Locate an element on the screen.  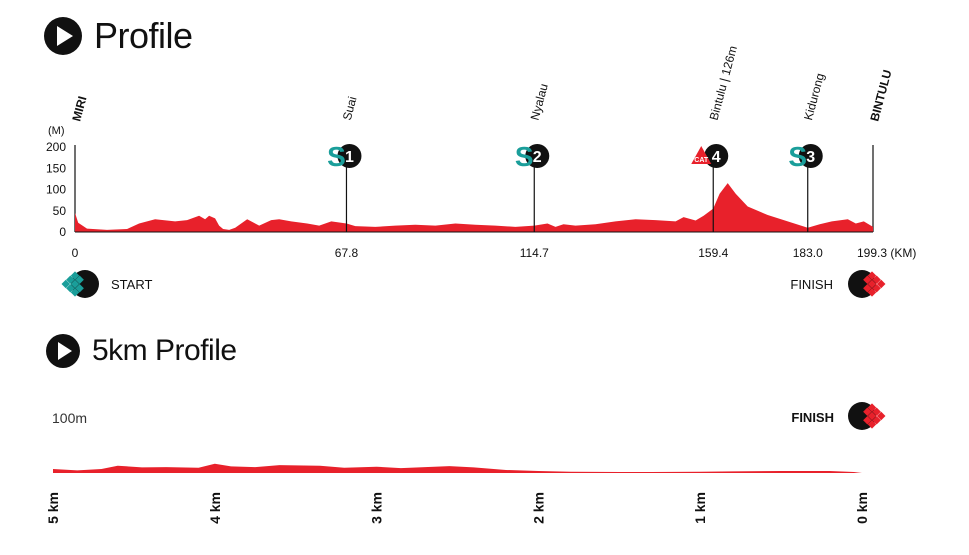
marker-sprint-1: Suai S 1 is located at coordinates (344, 163).